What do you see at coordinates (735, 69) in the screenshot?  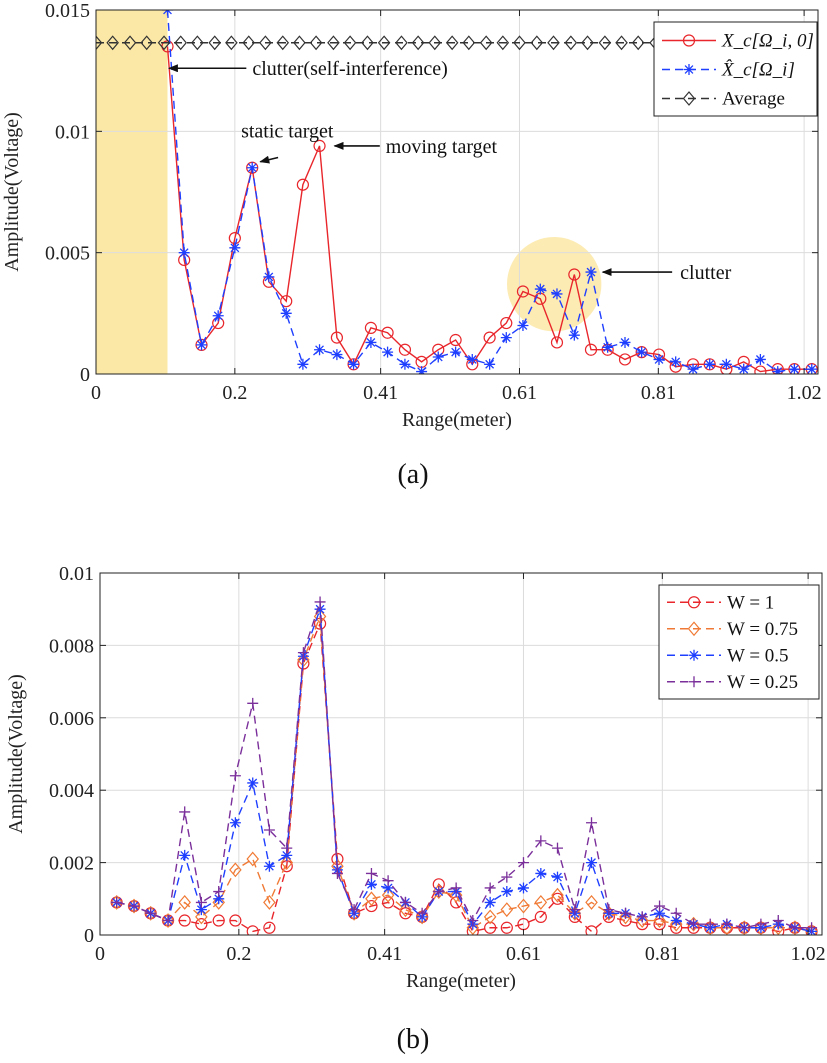 I see `legend-a: X_c[Ω_i, 0] X̂_c[Ω_i] Average` at bounding box center [735, 69].